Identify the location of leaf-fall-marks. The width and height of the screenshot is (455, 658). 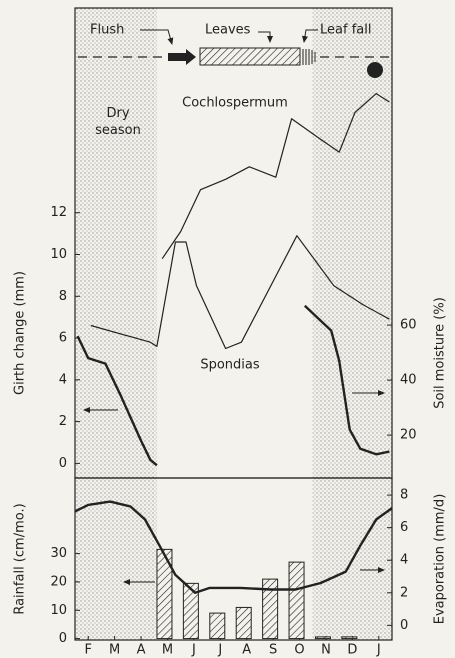
(309, 57).